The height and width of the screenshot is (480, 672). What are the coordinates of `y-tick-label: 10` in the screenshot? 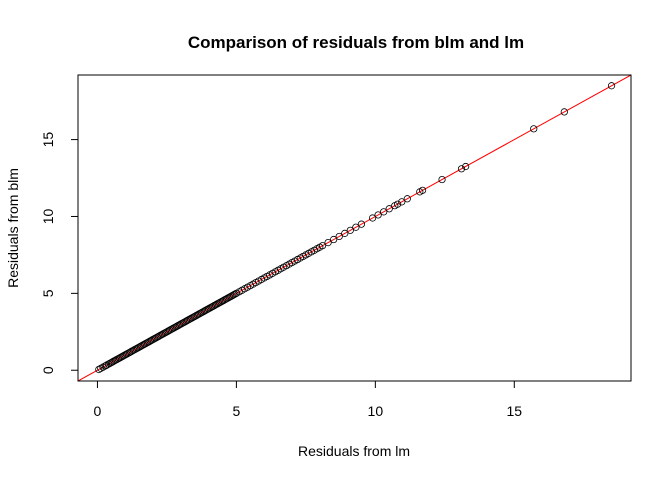 It's located at (48, 216).